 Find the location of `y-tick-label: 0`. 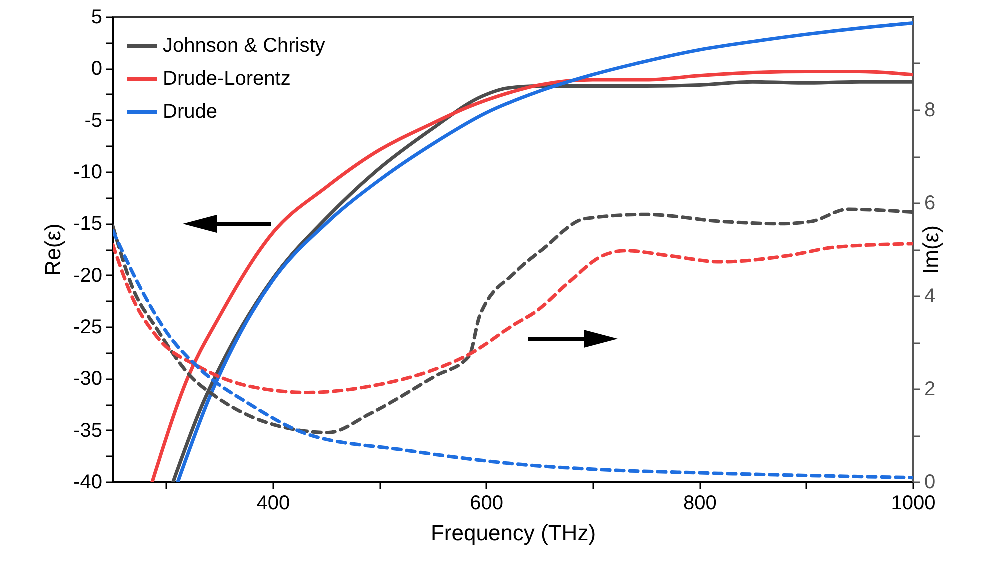

y-tick-label: 0 is located at coordinates (96, 69).